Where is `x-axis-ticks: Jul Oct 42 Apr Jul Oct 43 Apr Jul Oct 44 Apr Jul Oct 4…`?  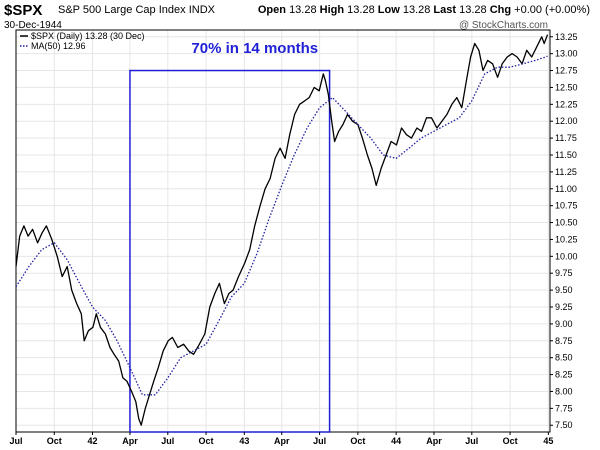 x-axis-ticks: Jul Oct 42 Apr Jul Oct 43 Apr Jul Oct 44 Apr Jul Oct 4… is located at coordinates (281, 439).